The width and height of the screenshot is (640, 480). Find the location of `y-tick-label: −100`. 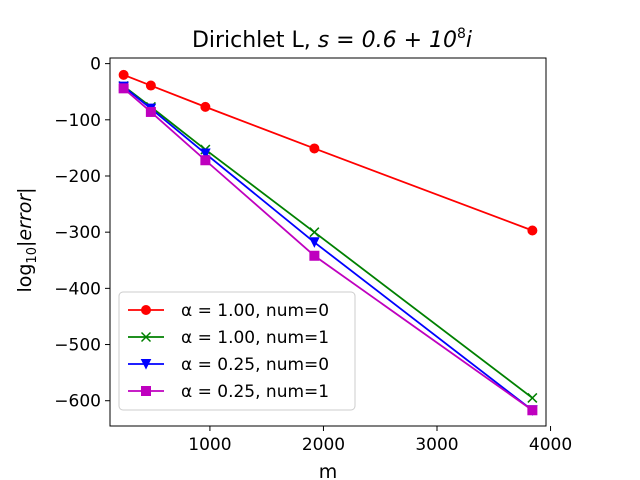

y-tick-label: −100 is located at coordinates (77, 121).